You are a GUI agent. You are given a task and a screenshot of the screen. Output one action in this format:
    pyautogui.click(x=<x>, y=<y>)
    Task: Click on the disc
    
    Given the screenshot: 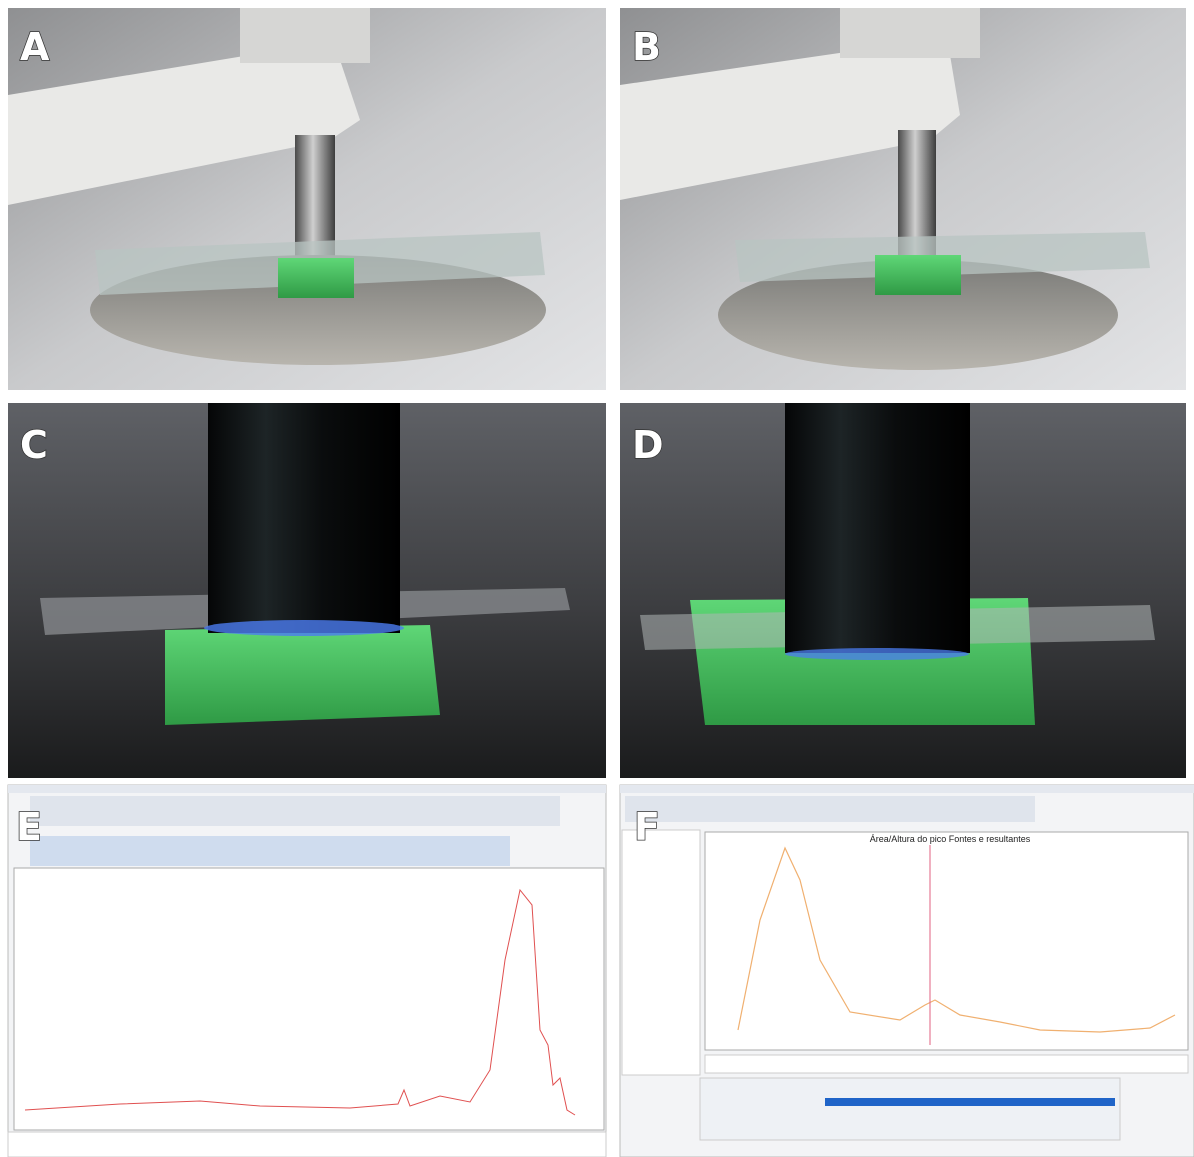 What is the action you would take?
    pyautogui.click(x=918, y=315)
    